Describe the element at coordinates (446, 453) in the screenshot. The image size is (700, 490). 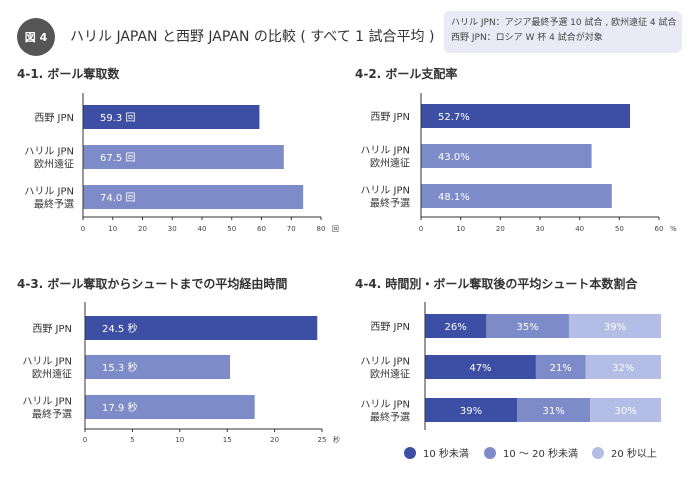
I see `c4-legend-label-0: 10 秒未満` at that location.